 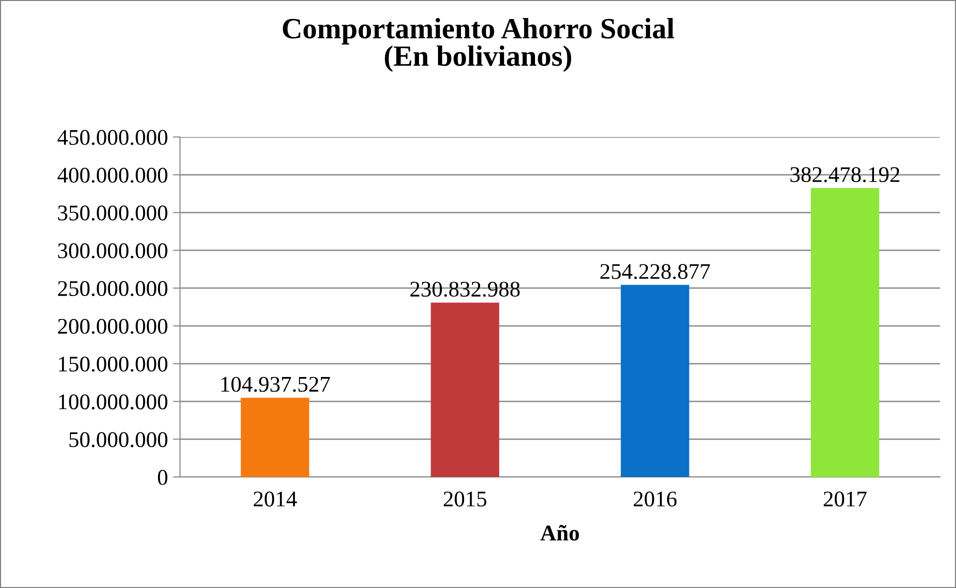 I want to click on y-tick-label: 250.000.000, so click(x=113, y=288).